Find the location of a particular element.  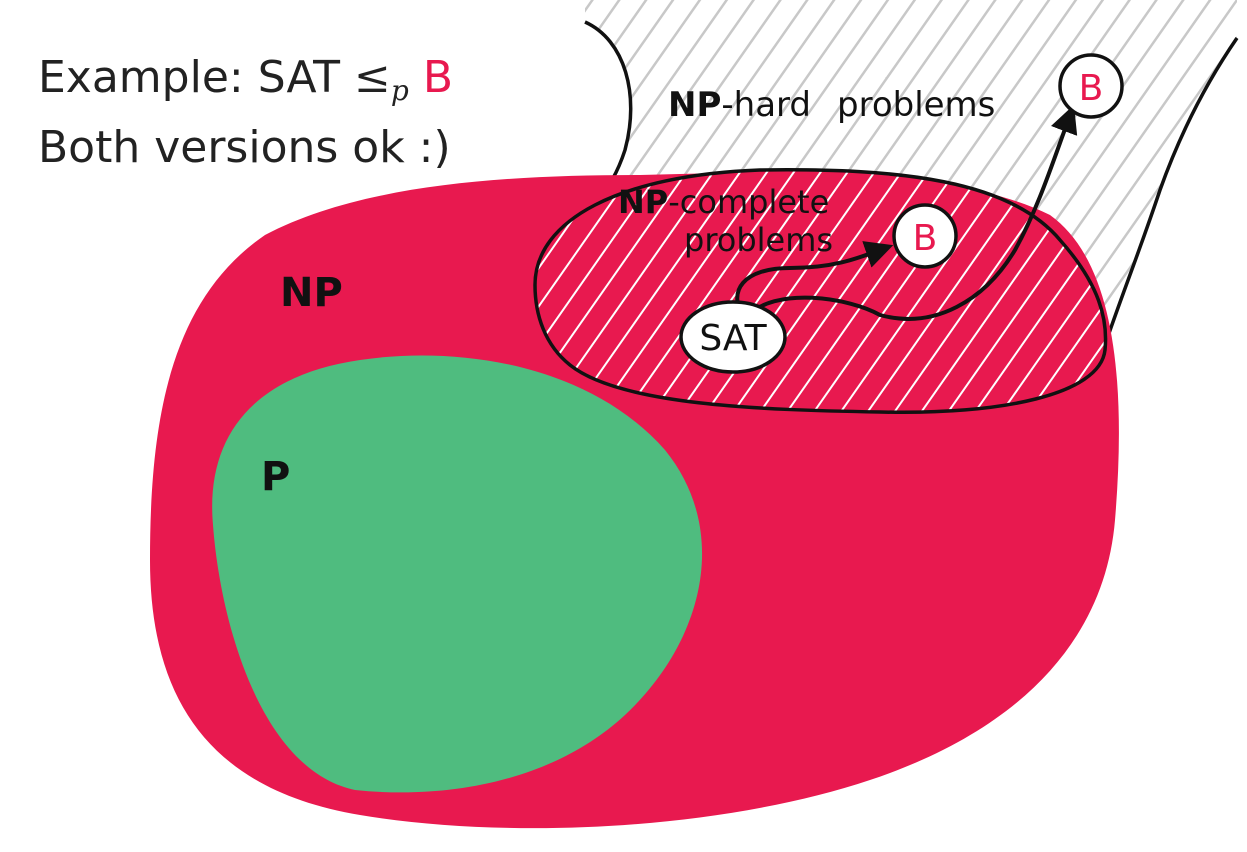

sat-node: SAT is located at coordinates (733, 337).